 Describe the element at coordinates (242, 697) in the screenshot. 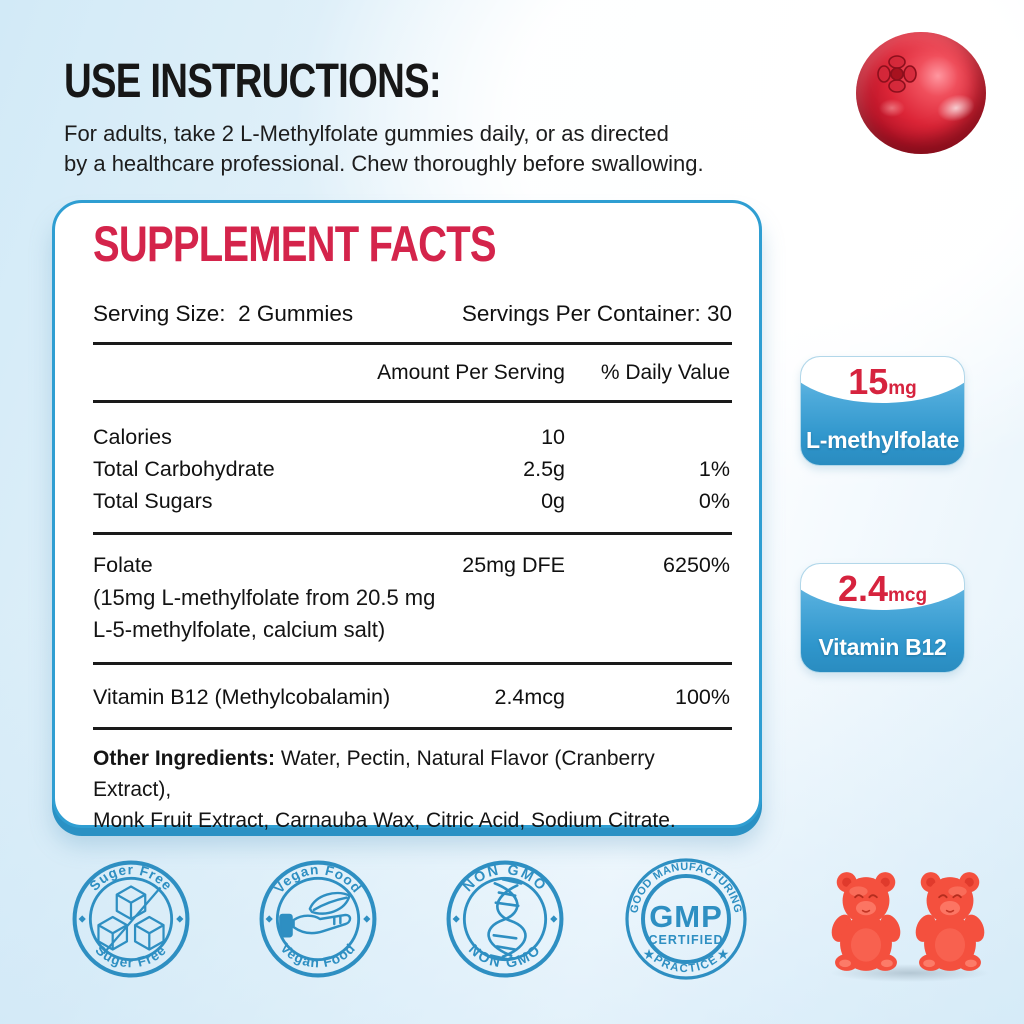

I see `row-name: Vitamin B12 (Methylcobalamin)` at that location.